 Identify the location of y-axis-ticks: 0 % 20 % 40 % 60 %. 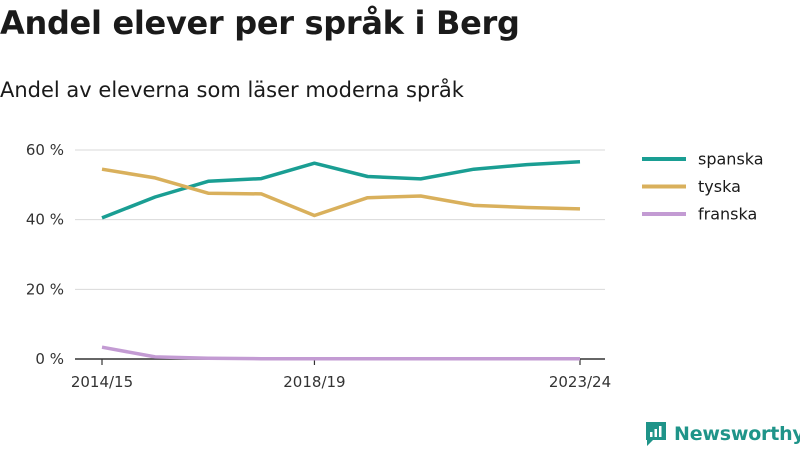
(45, 254).